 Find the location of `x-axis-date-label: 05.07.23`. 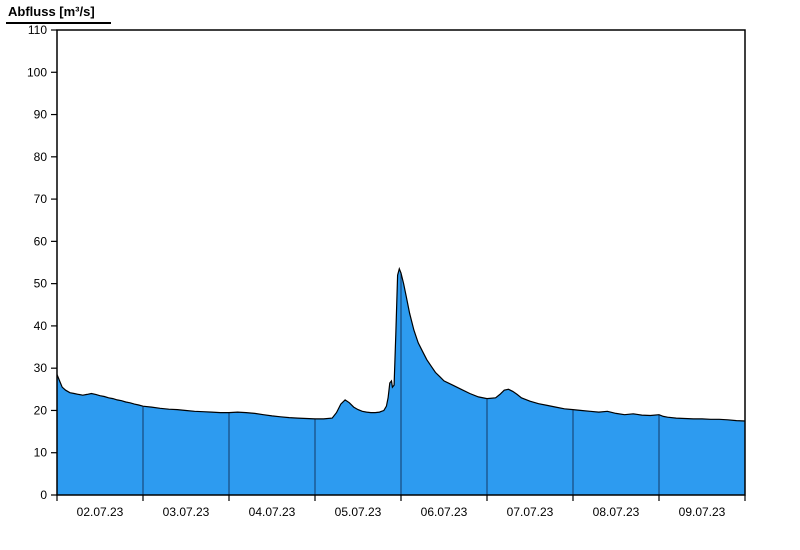

x-axis-date-label: 05.07.23 is located at coordinates (358, 512).